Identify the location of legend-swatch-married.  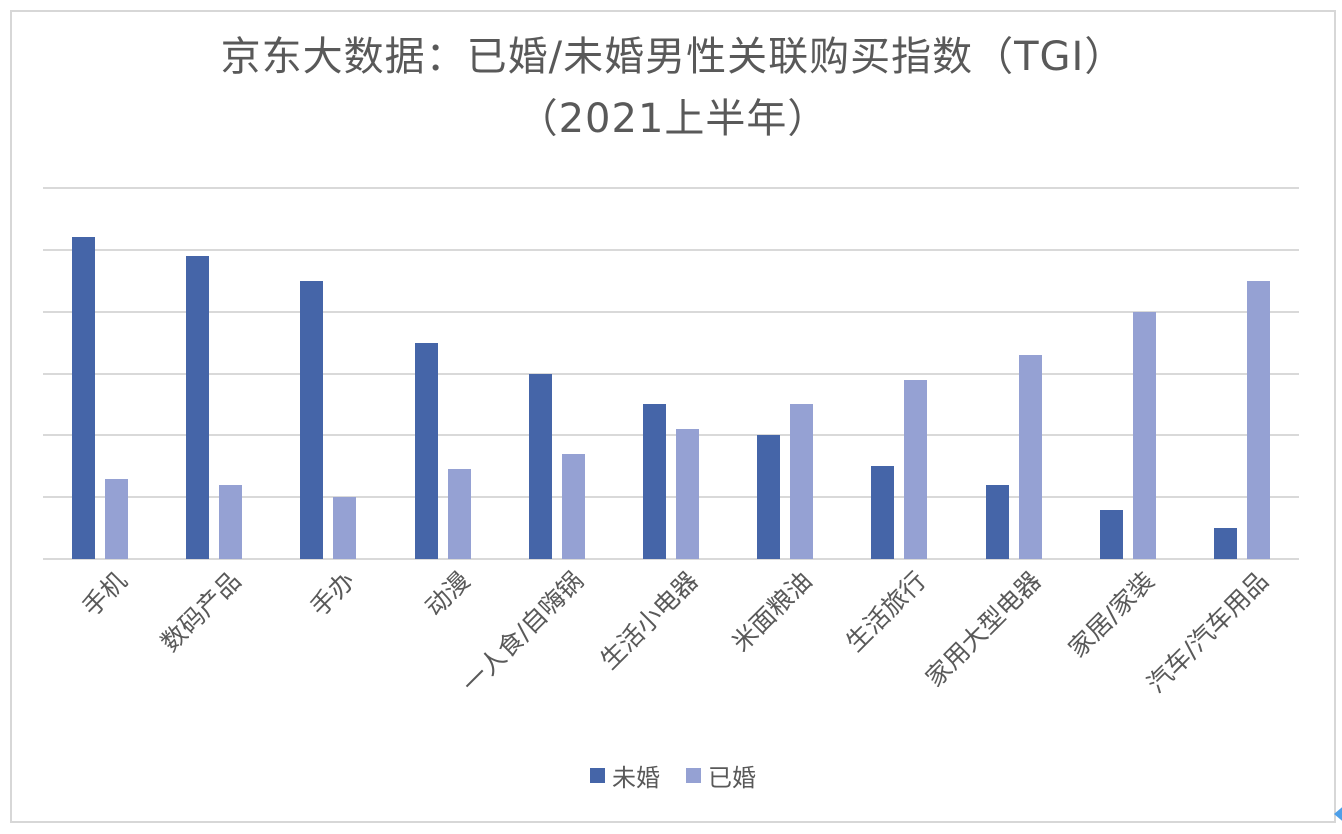
(693, 775).